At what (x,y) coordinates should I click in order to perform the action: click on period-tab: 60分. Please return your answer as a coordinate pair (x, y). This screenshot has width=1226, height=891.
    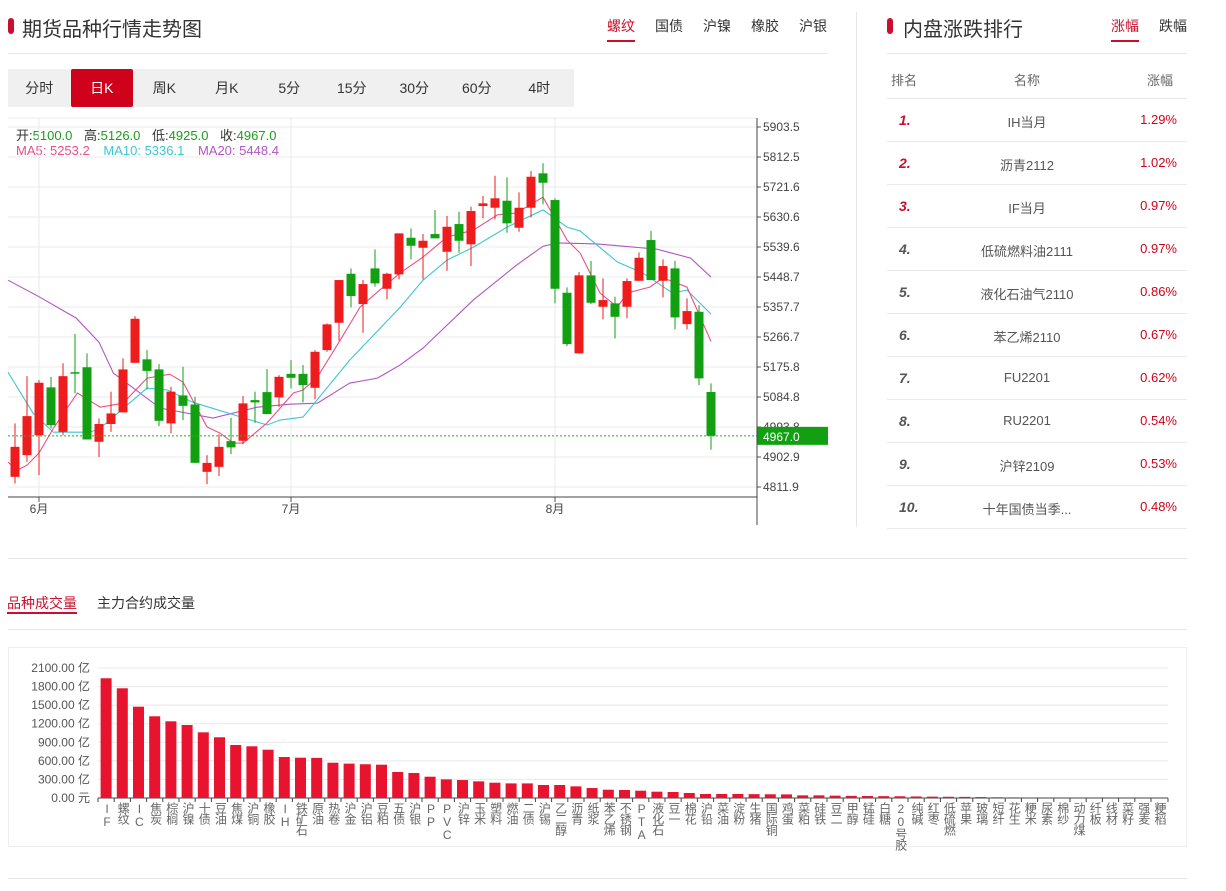
    Looking at the image, I should click on (476, 88).